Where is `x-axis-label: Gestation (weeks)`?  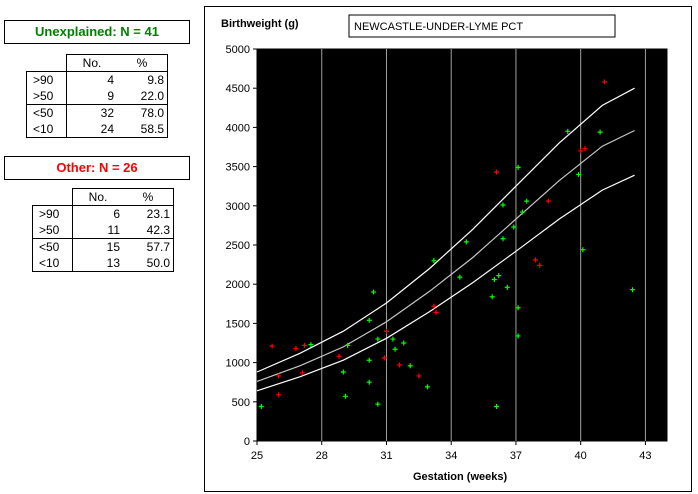 x-axis-label: Gestation (weeks) is located at coordinates (460, 477).